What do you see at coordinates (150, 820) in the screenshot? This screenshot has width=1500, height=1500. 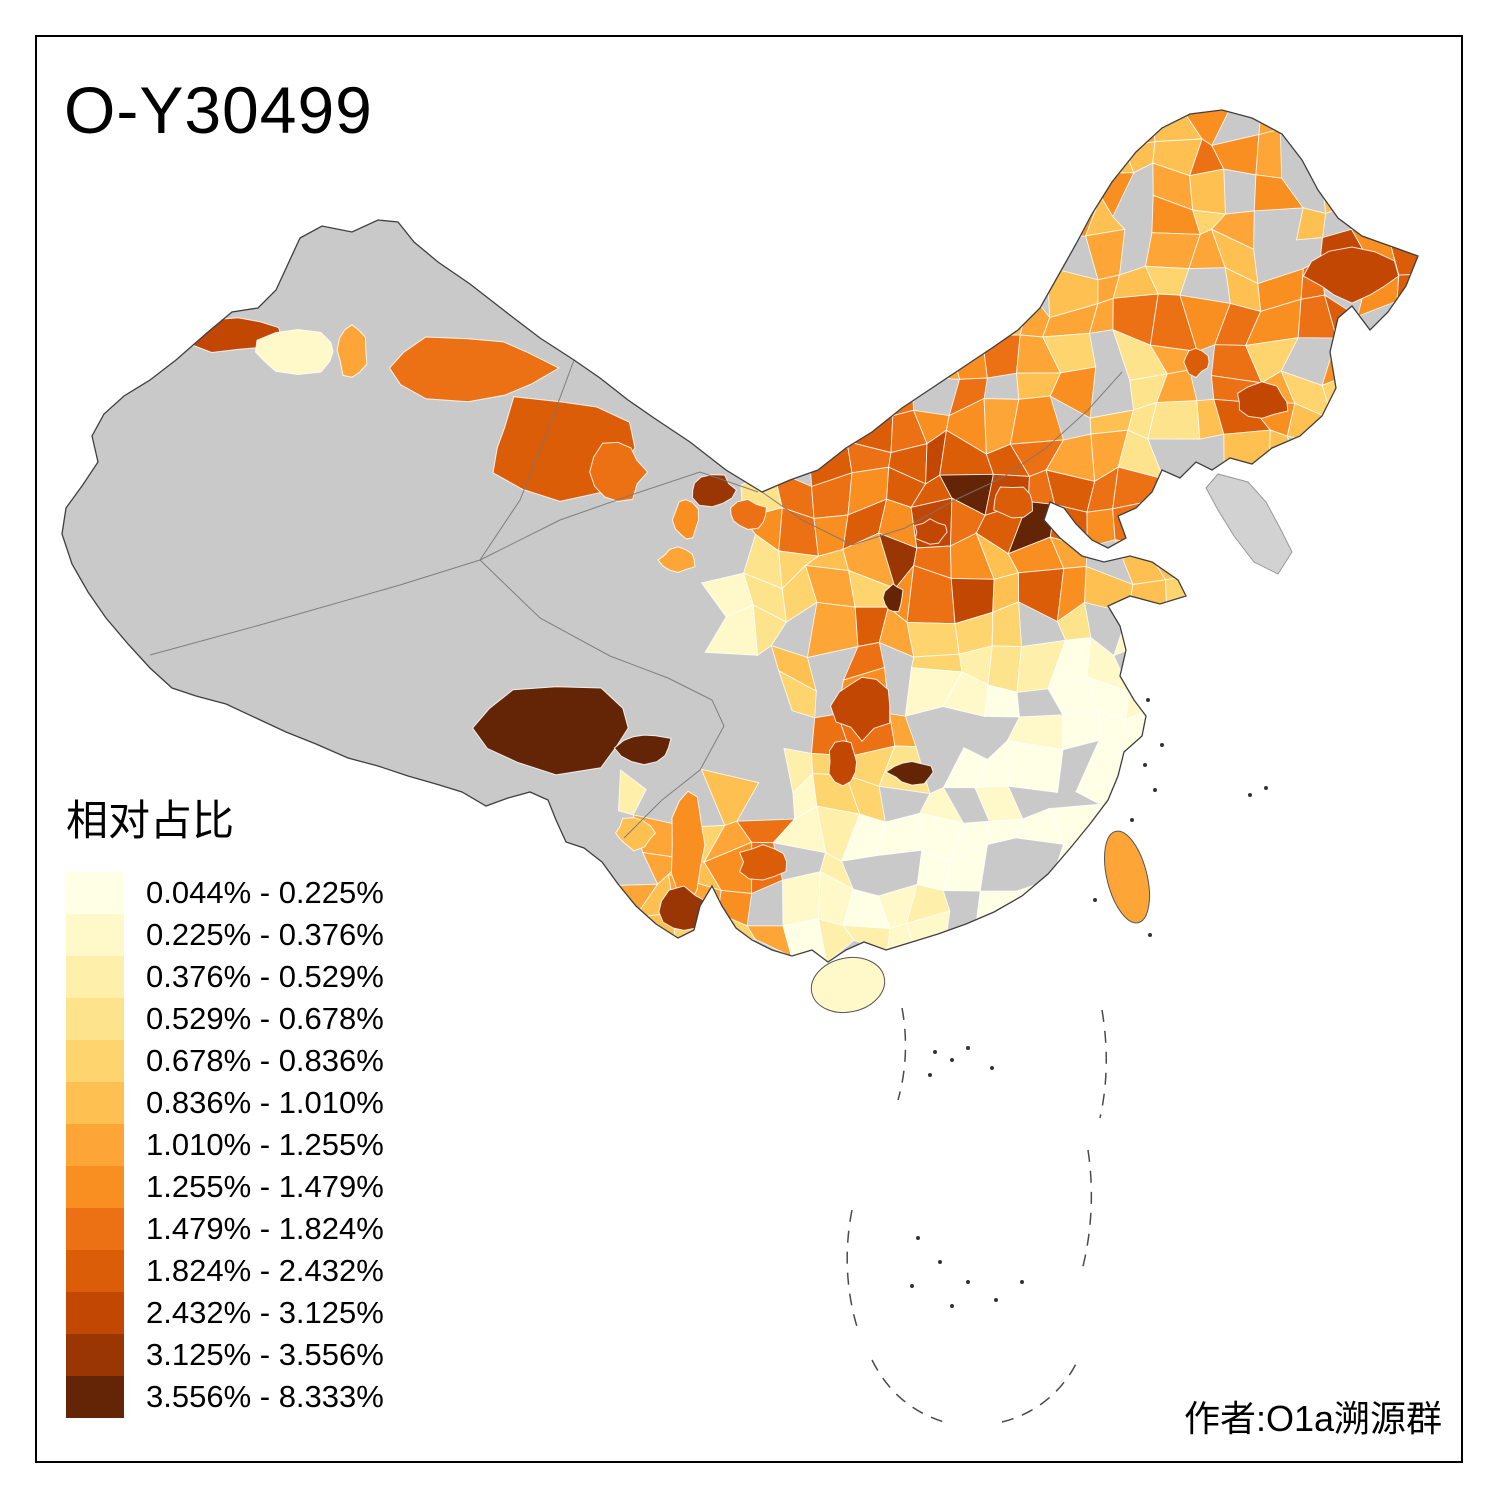 I see `legend-title: 相对占比` at bounding box center [150, 820].